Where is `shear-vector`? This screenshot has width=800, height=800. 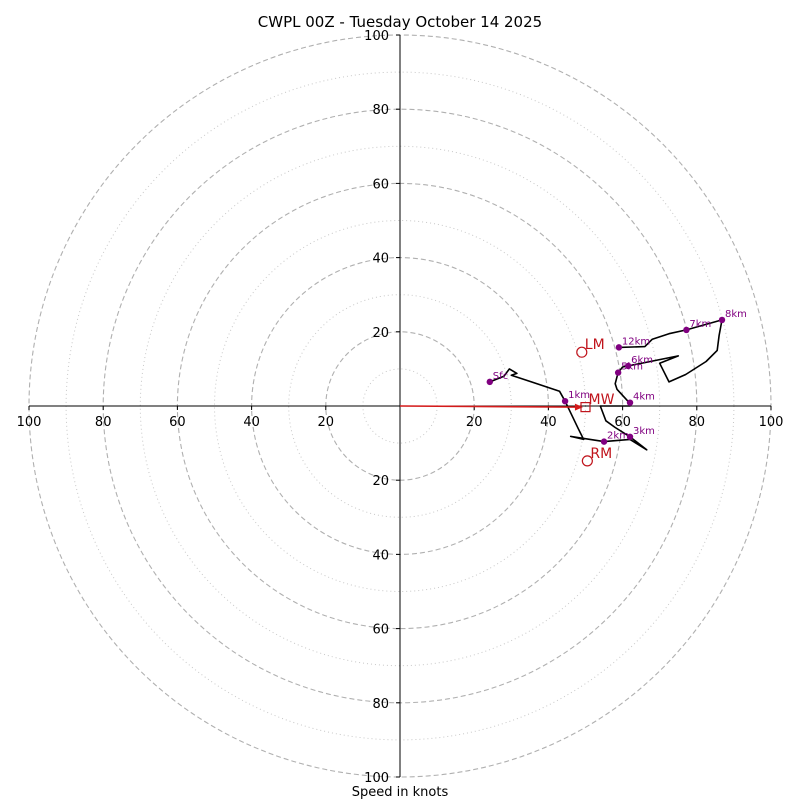
shear-vector is located at coordinates (491, 407).